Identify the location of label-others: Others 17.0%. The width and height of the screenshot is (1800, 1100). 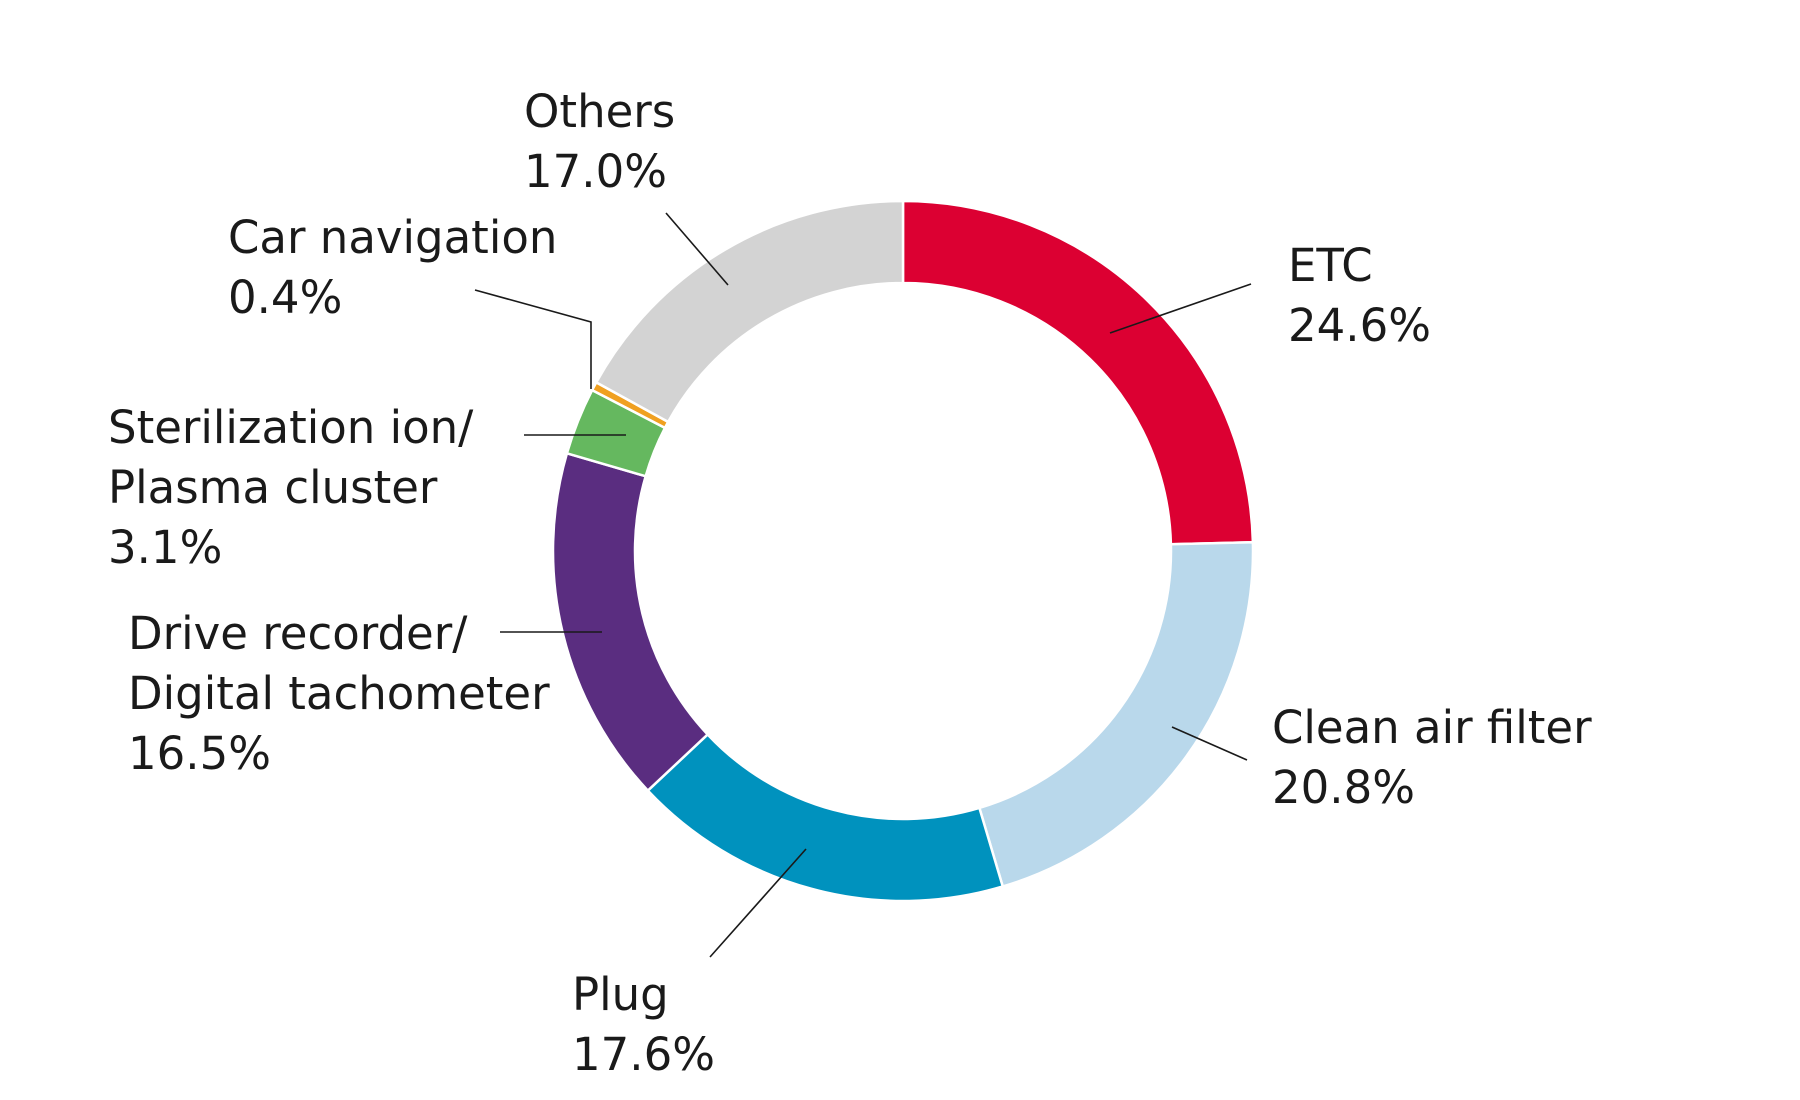
(599, 142).